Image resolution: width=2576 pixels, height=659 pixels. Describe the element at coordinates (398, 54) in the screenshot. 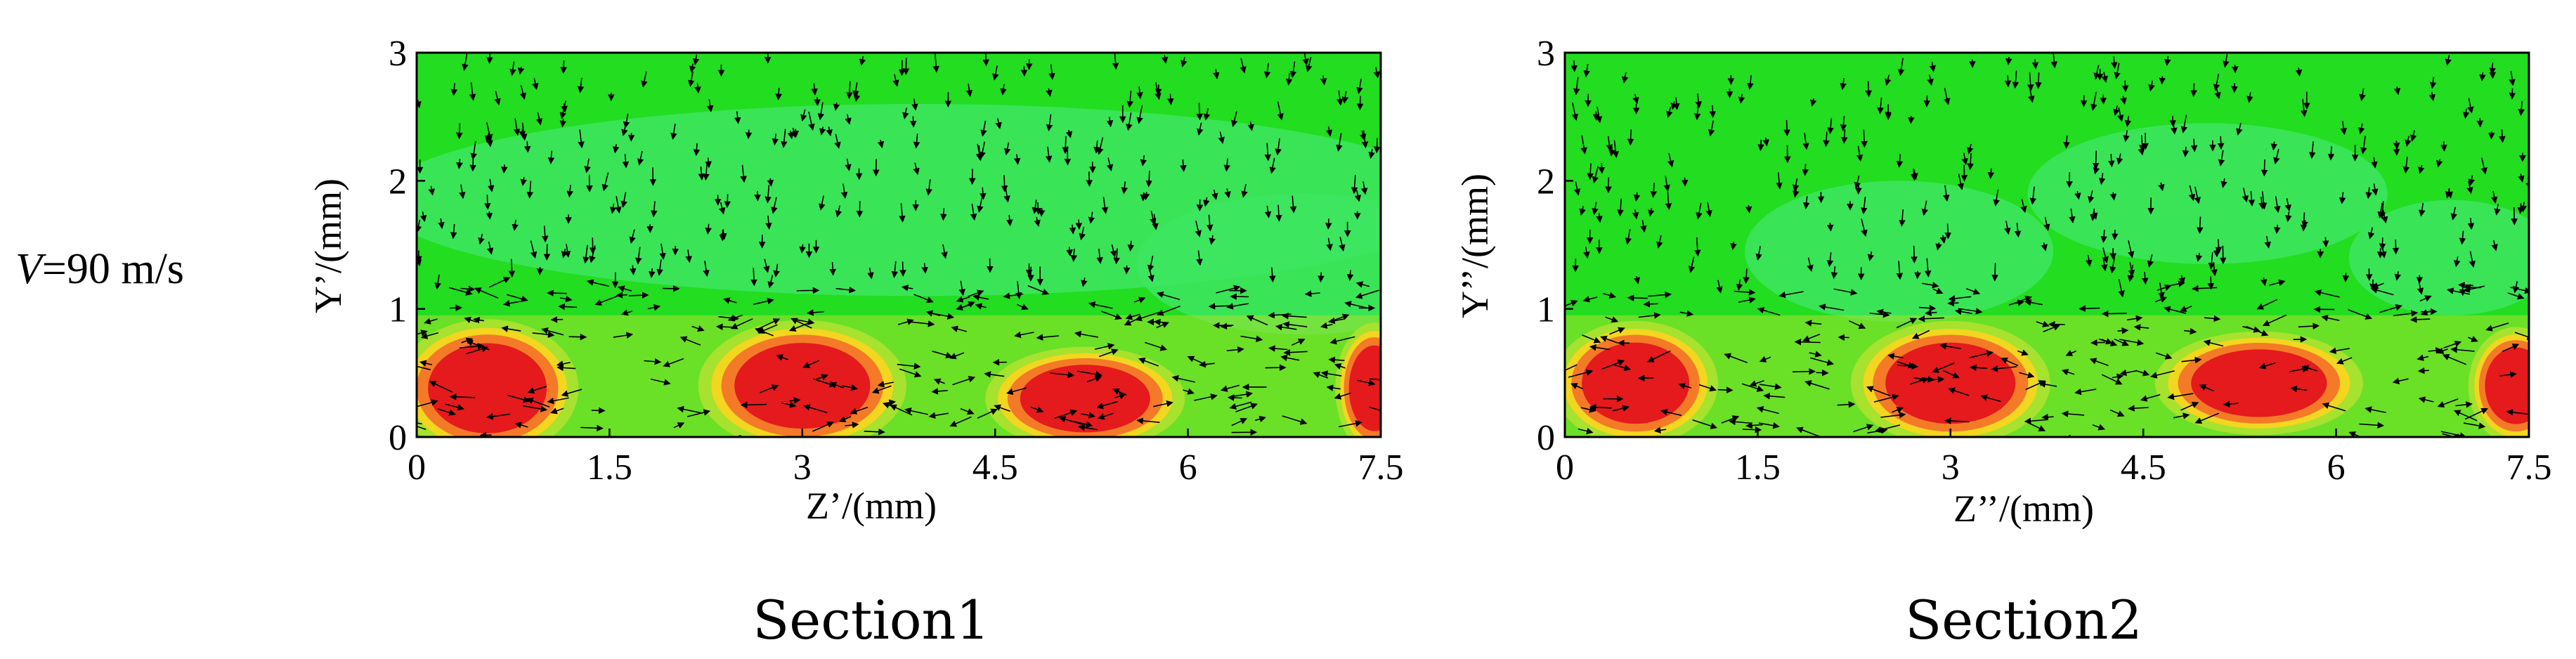

I see `y-tick-label: 3` at that location.